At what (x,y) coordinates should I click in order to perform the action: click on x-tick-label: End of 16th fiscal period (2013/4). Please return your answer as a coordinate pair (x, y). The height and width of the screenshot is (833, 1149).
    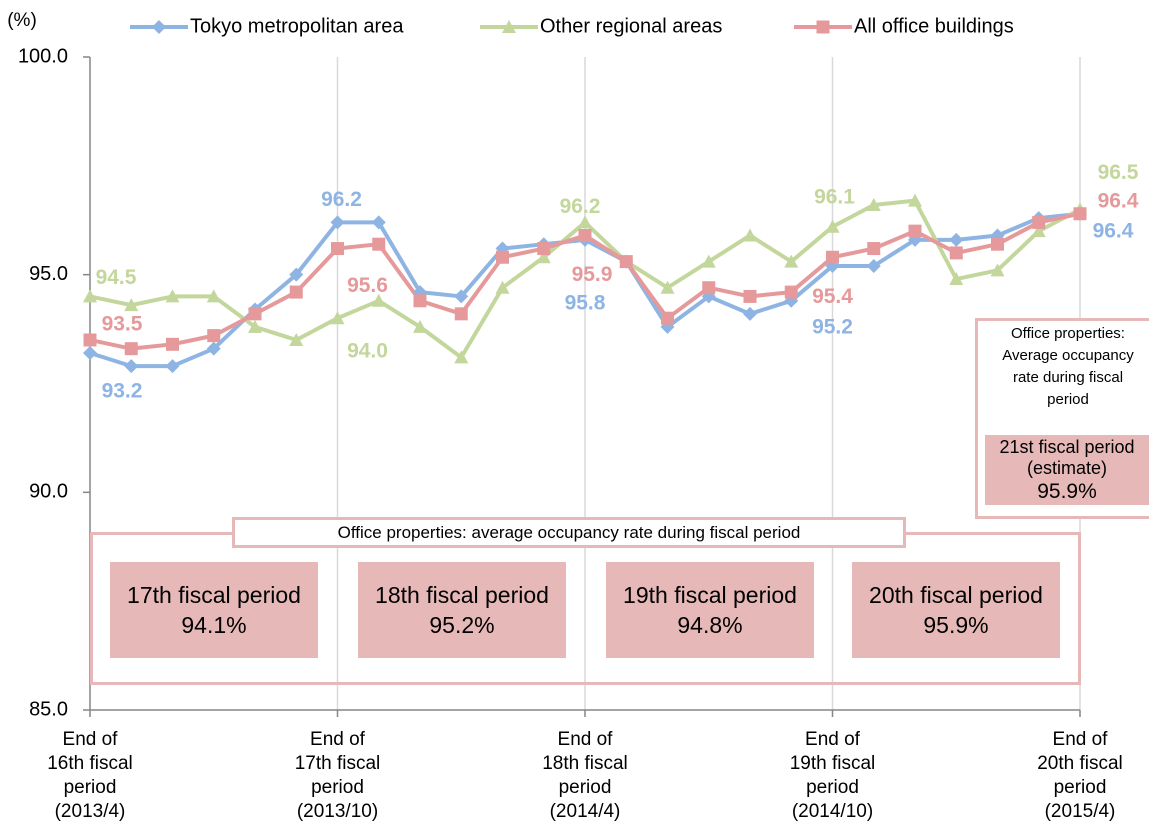
    Looking at the image, I should click on (90, 775).